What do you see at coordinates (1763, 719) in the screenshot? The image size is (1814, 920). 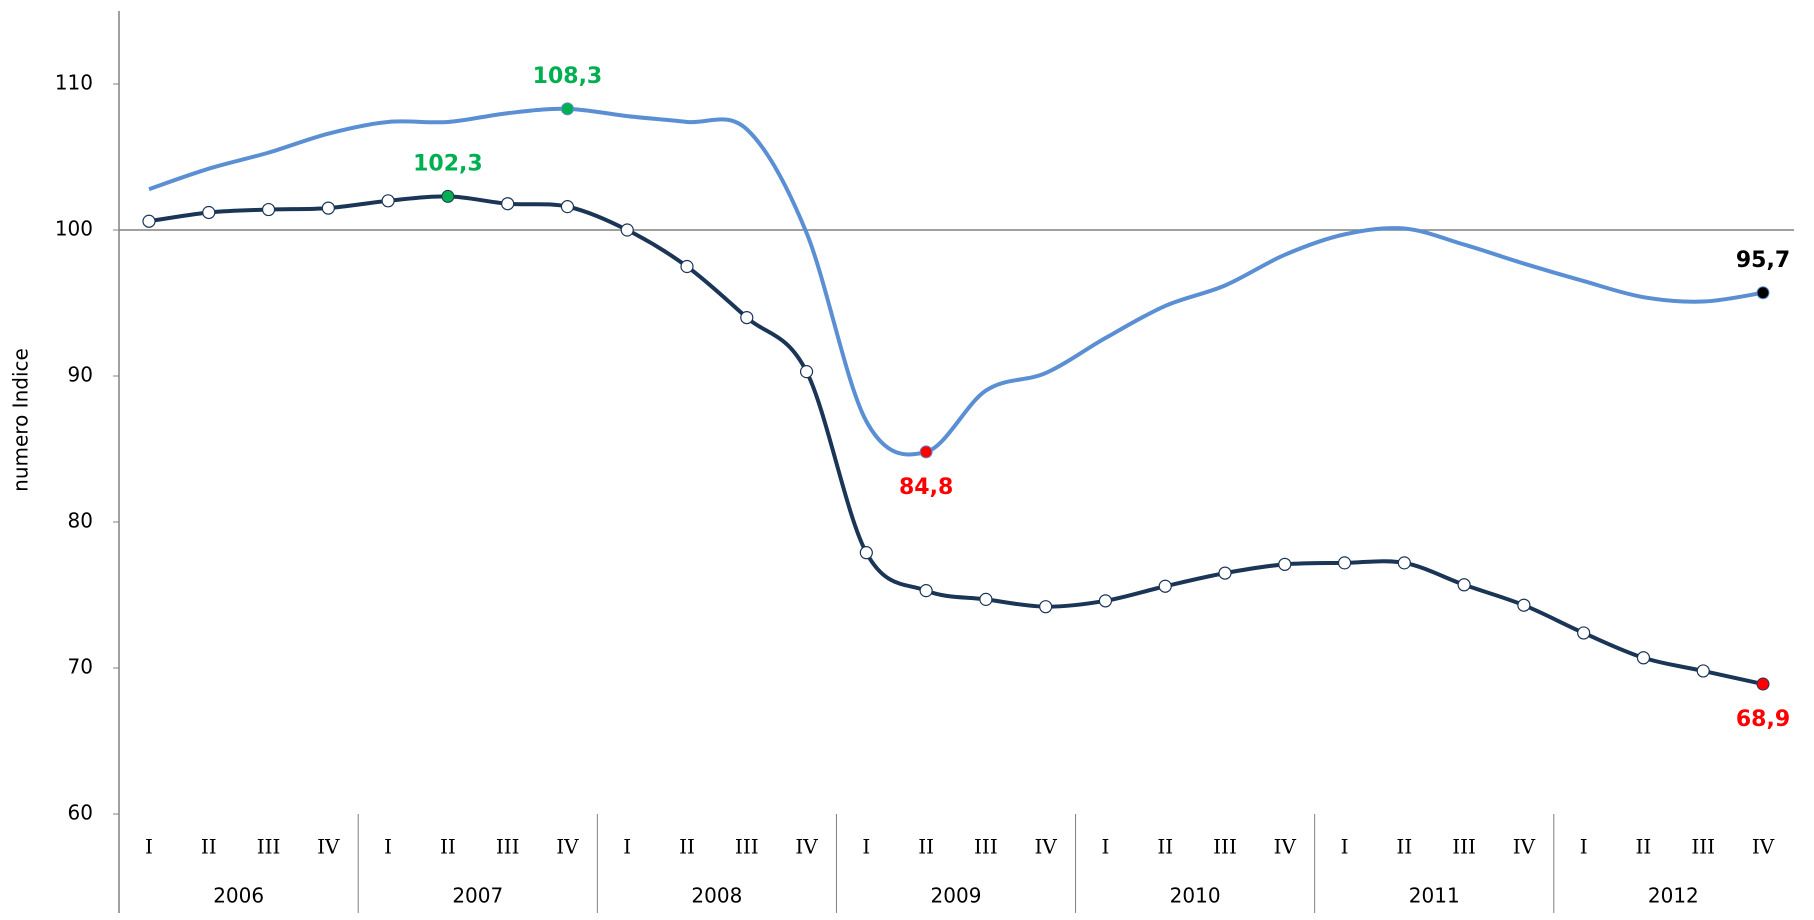 I see `data-label: 68,9` at bounding box center [1763, 719].